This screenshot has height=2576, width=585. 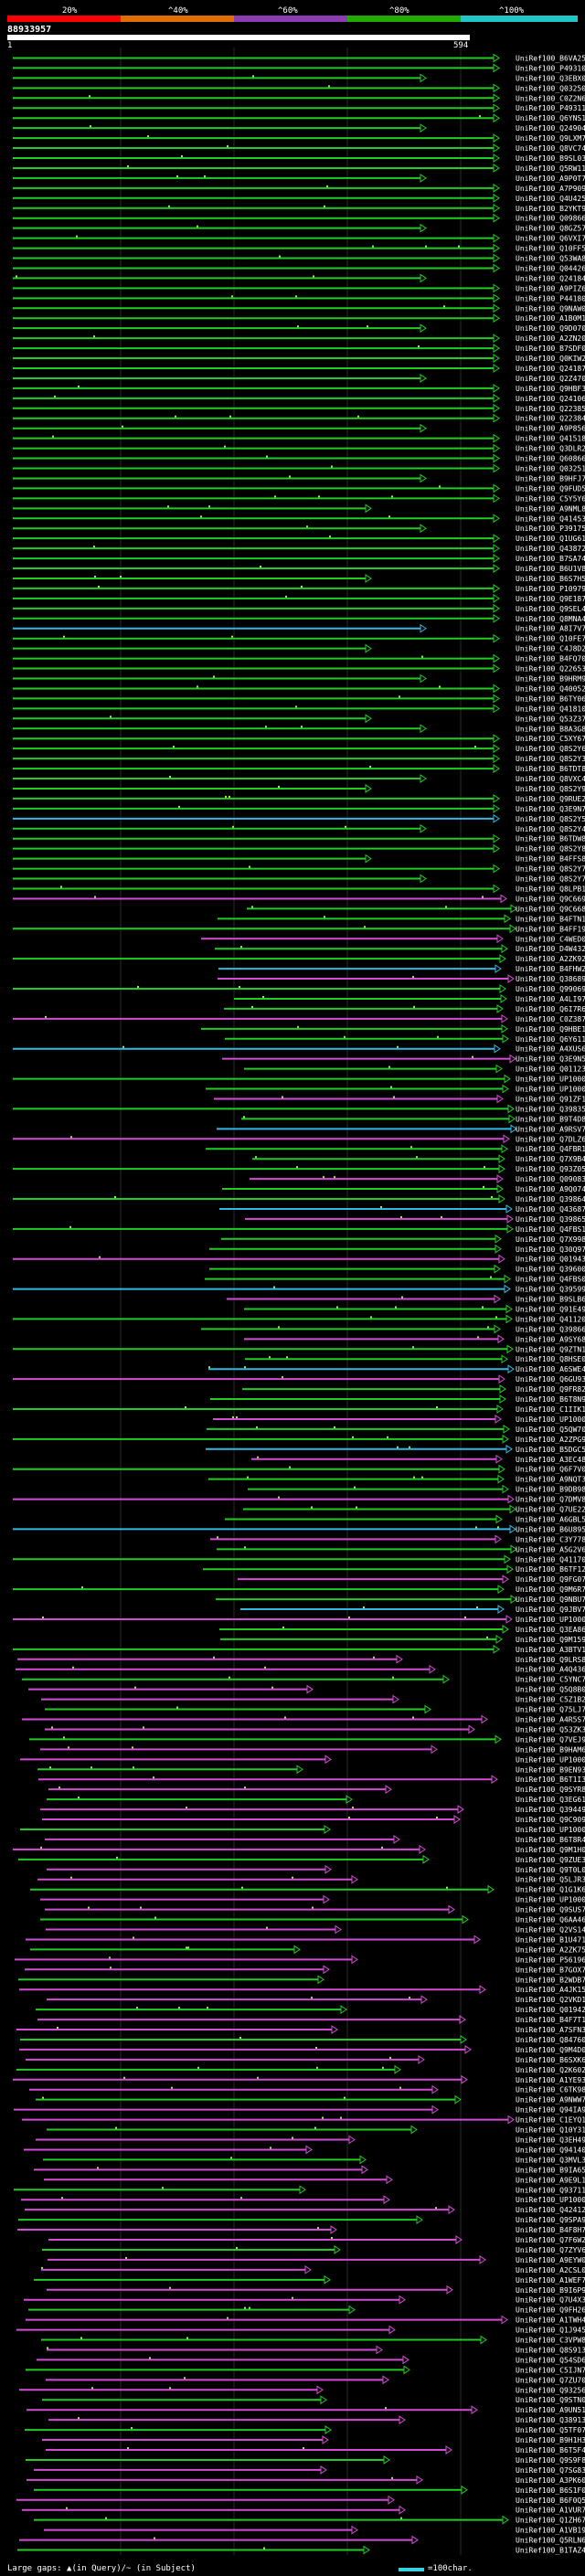 I want to click on hit-label: UniRef100_Q43872, so click(x=550, y=549).